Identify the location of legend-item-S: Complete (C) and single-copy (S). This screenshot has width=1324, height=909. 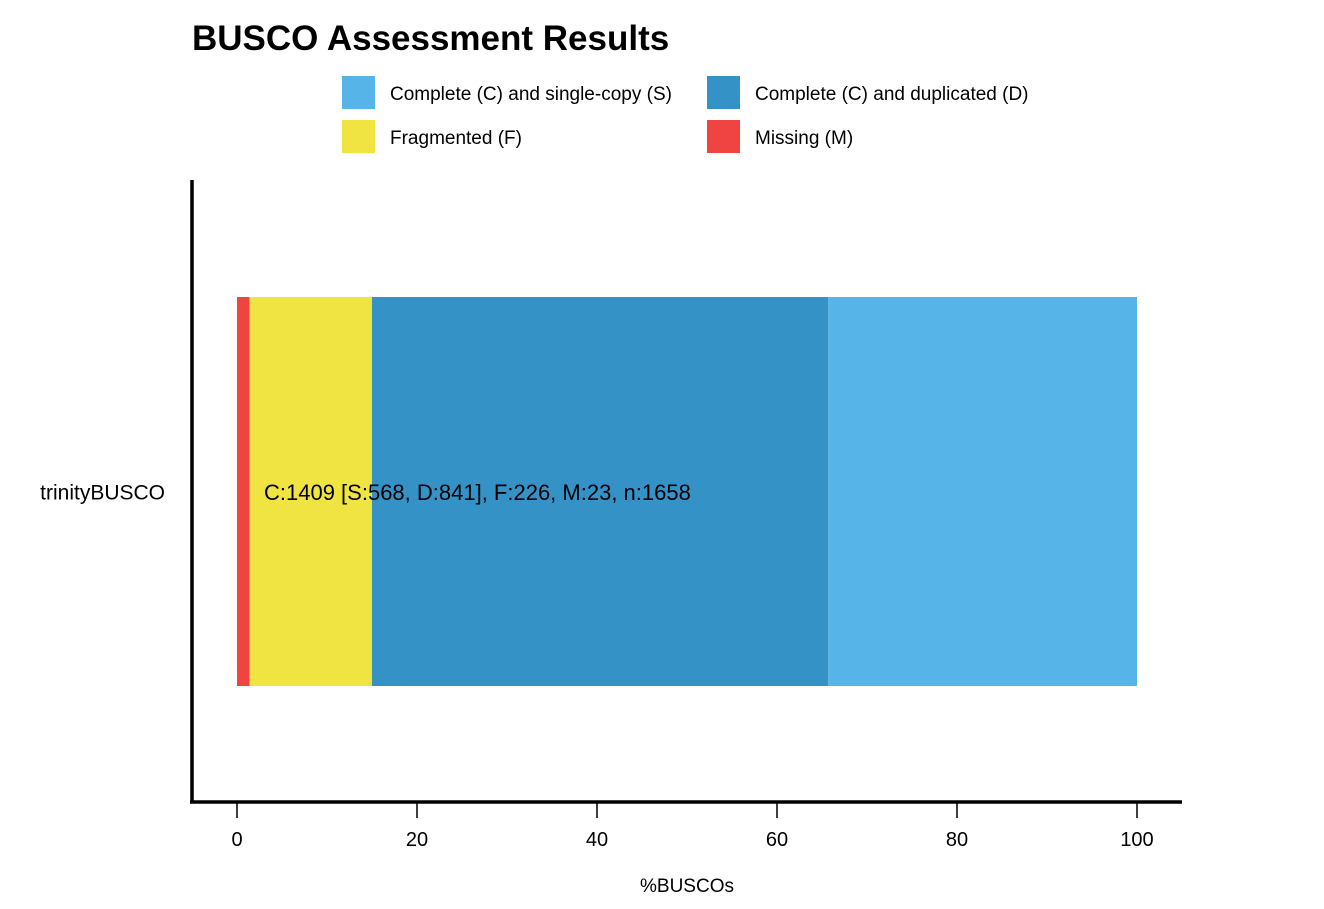
(507, 92).